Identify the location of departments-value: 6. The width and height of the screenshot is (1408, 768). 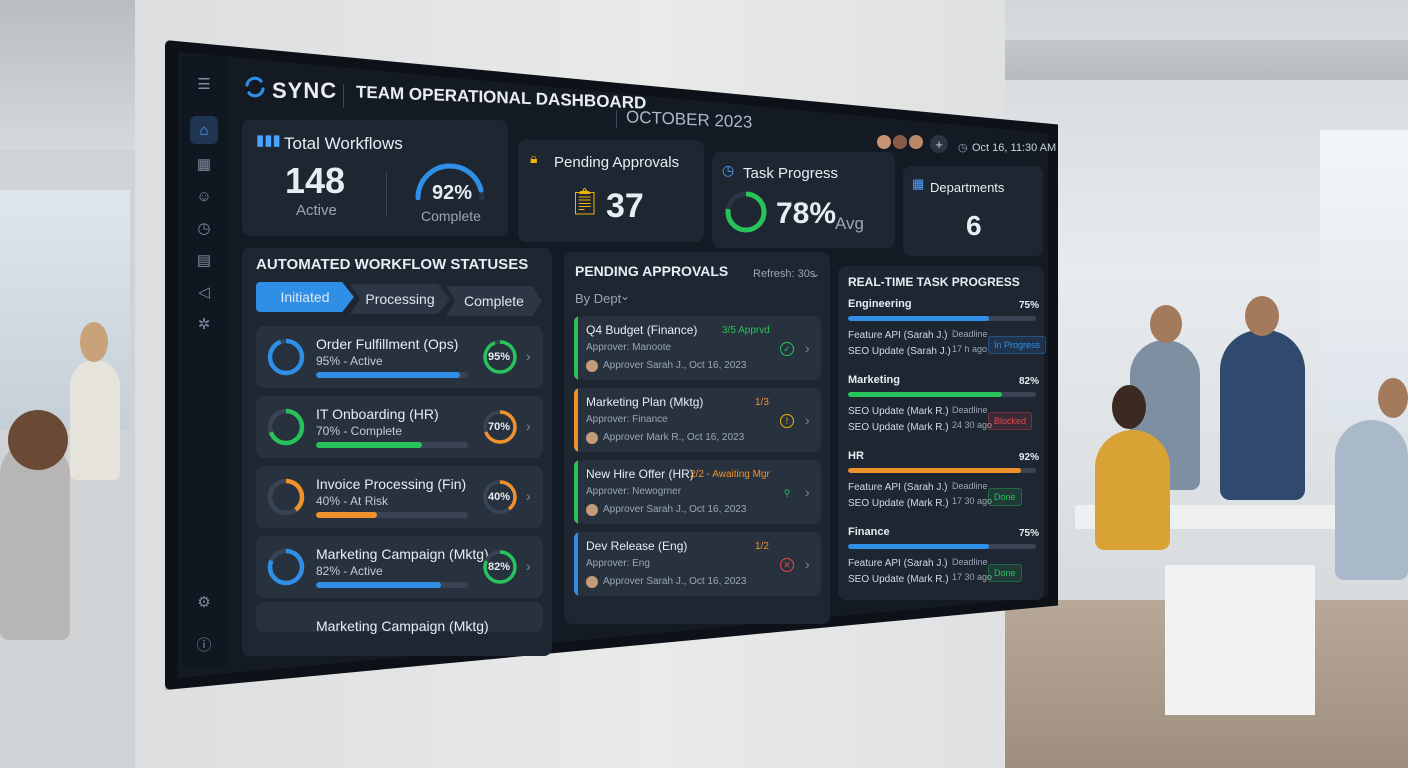
(974, 225).